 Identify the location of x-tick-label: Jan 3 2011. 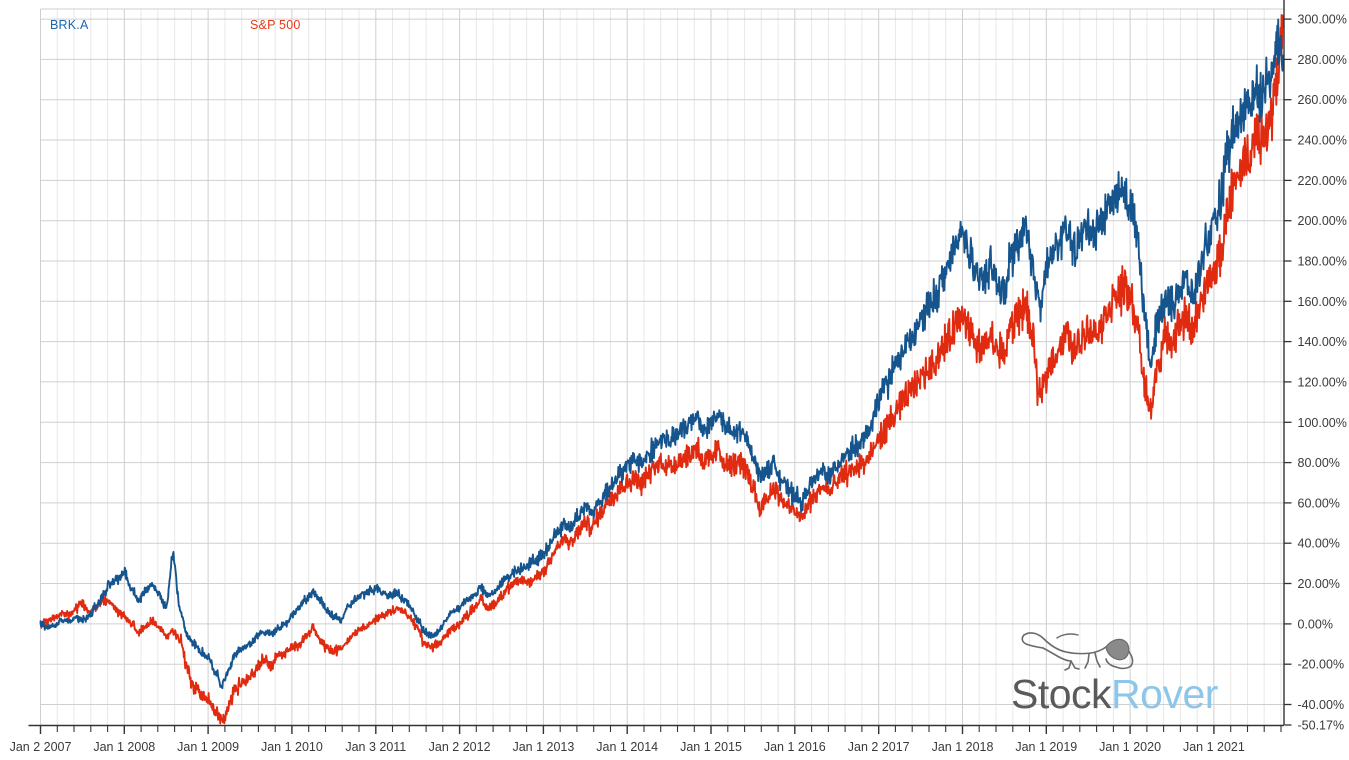
(375, 747).